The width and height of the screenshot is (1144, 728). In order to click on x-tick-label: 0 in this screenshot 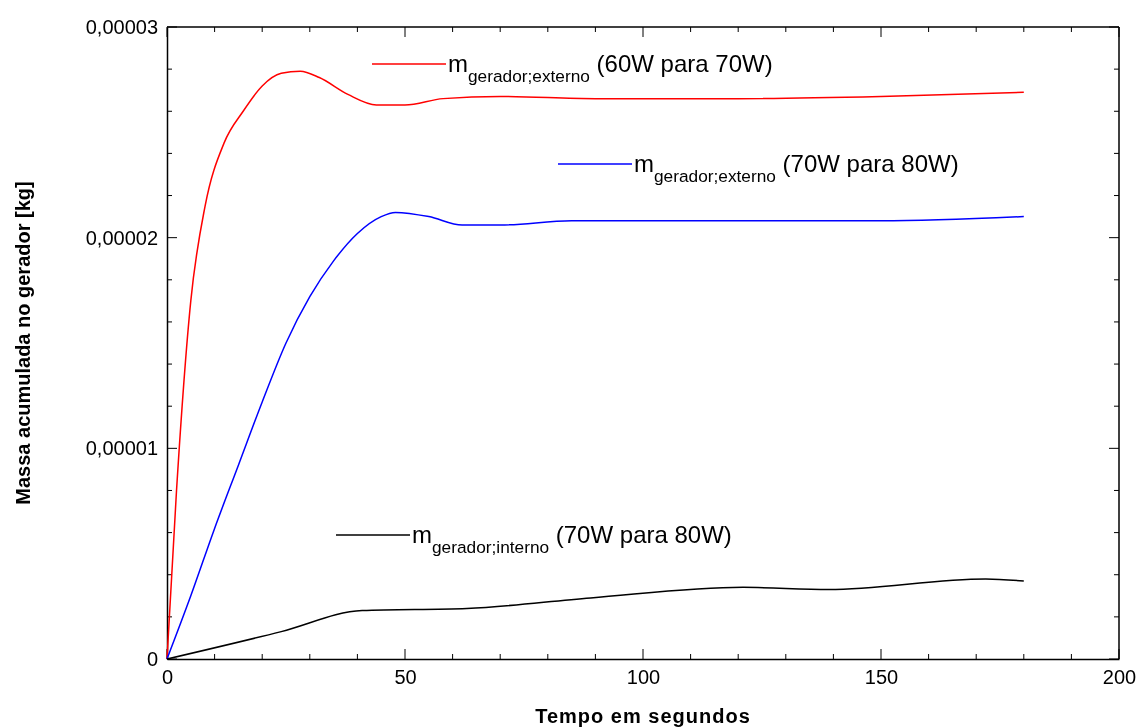, I will do `click(167, 677)`.